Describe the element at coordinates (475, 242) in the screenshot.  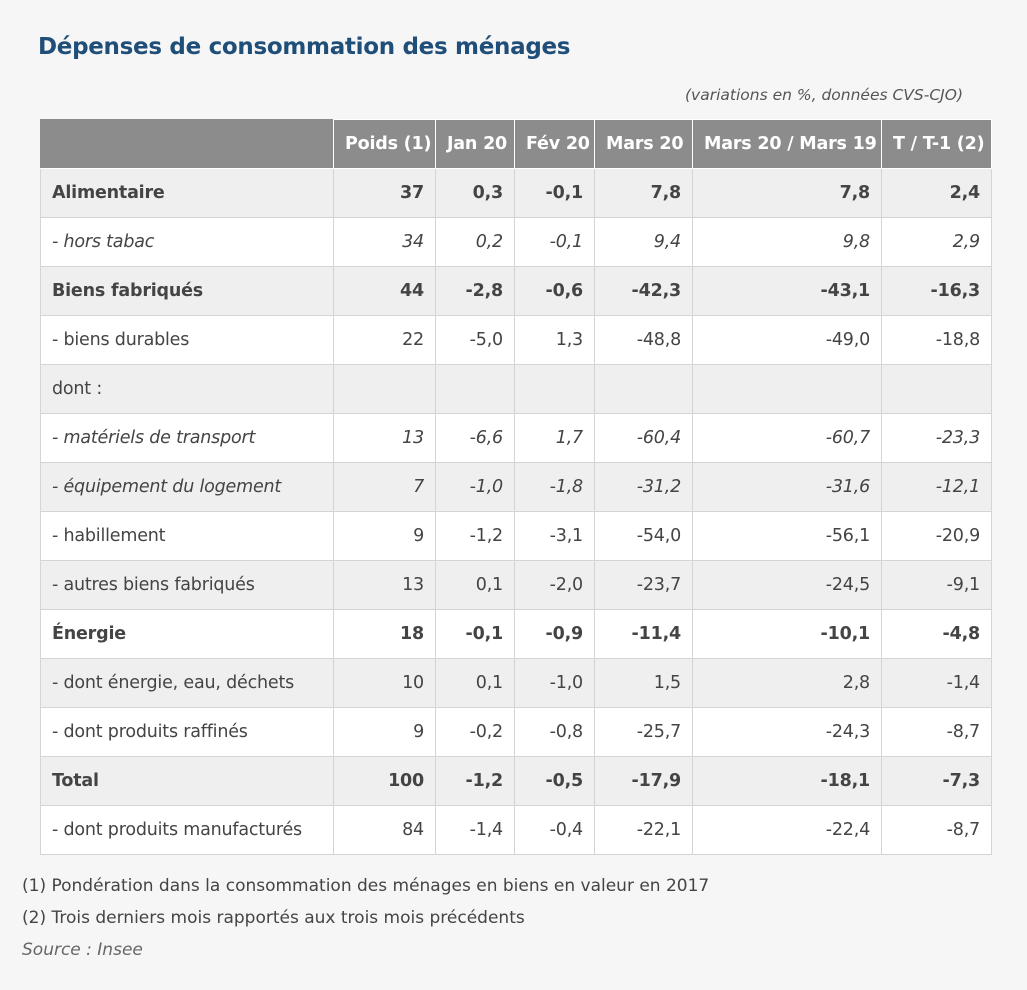
I see `cell-jan20: 0,2` at that location.